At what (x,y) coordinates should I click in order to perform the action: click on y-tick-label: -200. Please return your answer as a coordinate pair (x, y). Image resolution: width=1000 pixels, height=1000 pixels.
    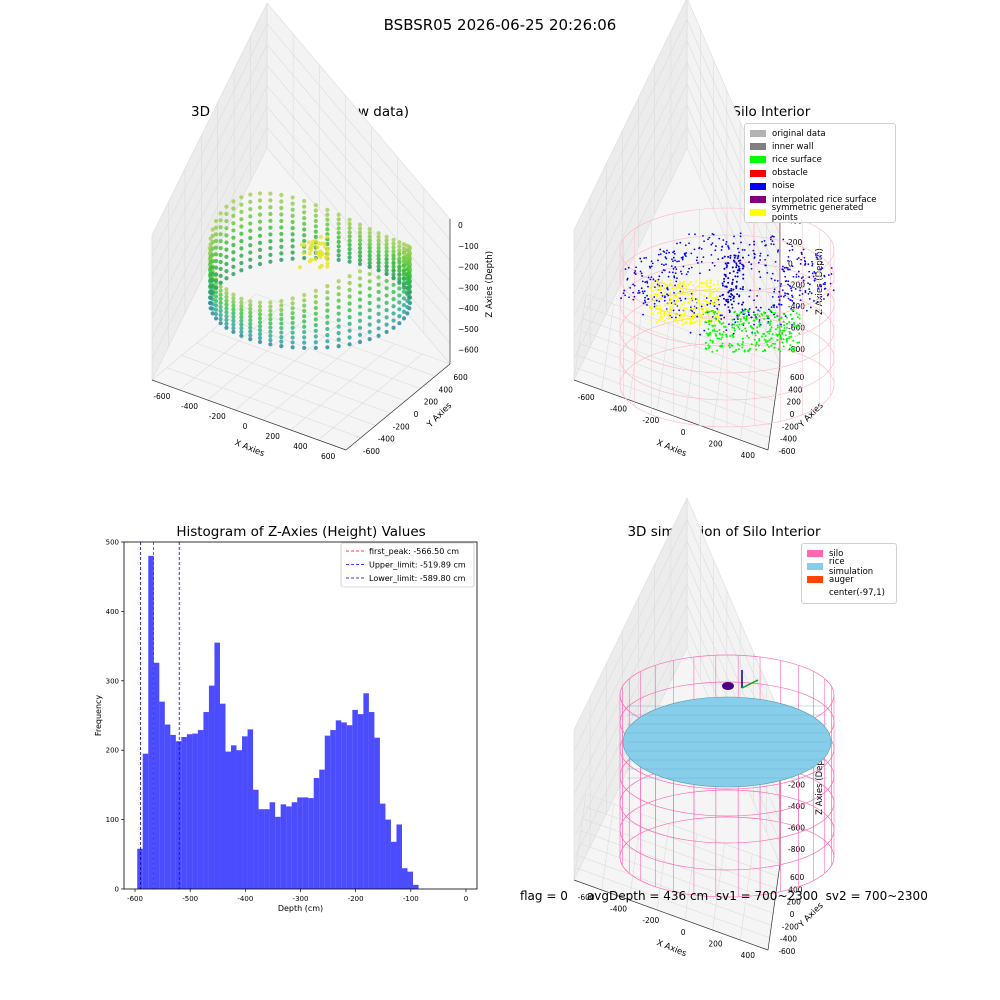
    Looking at the image, I should click on (790, 926).